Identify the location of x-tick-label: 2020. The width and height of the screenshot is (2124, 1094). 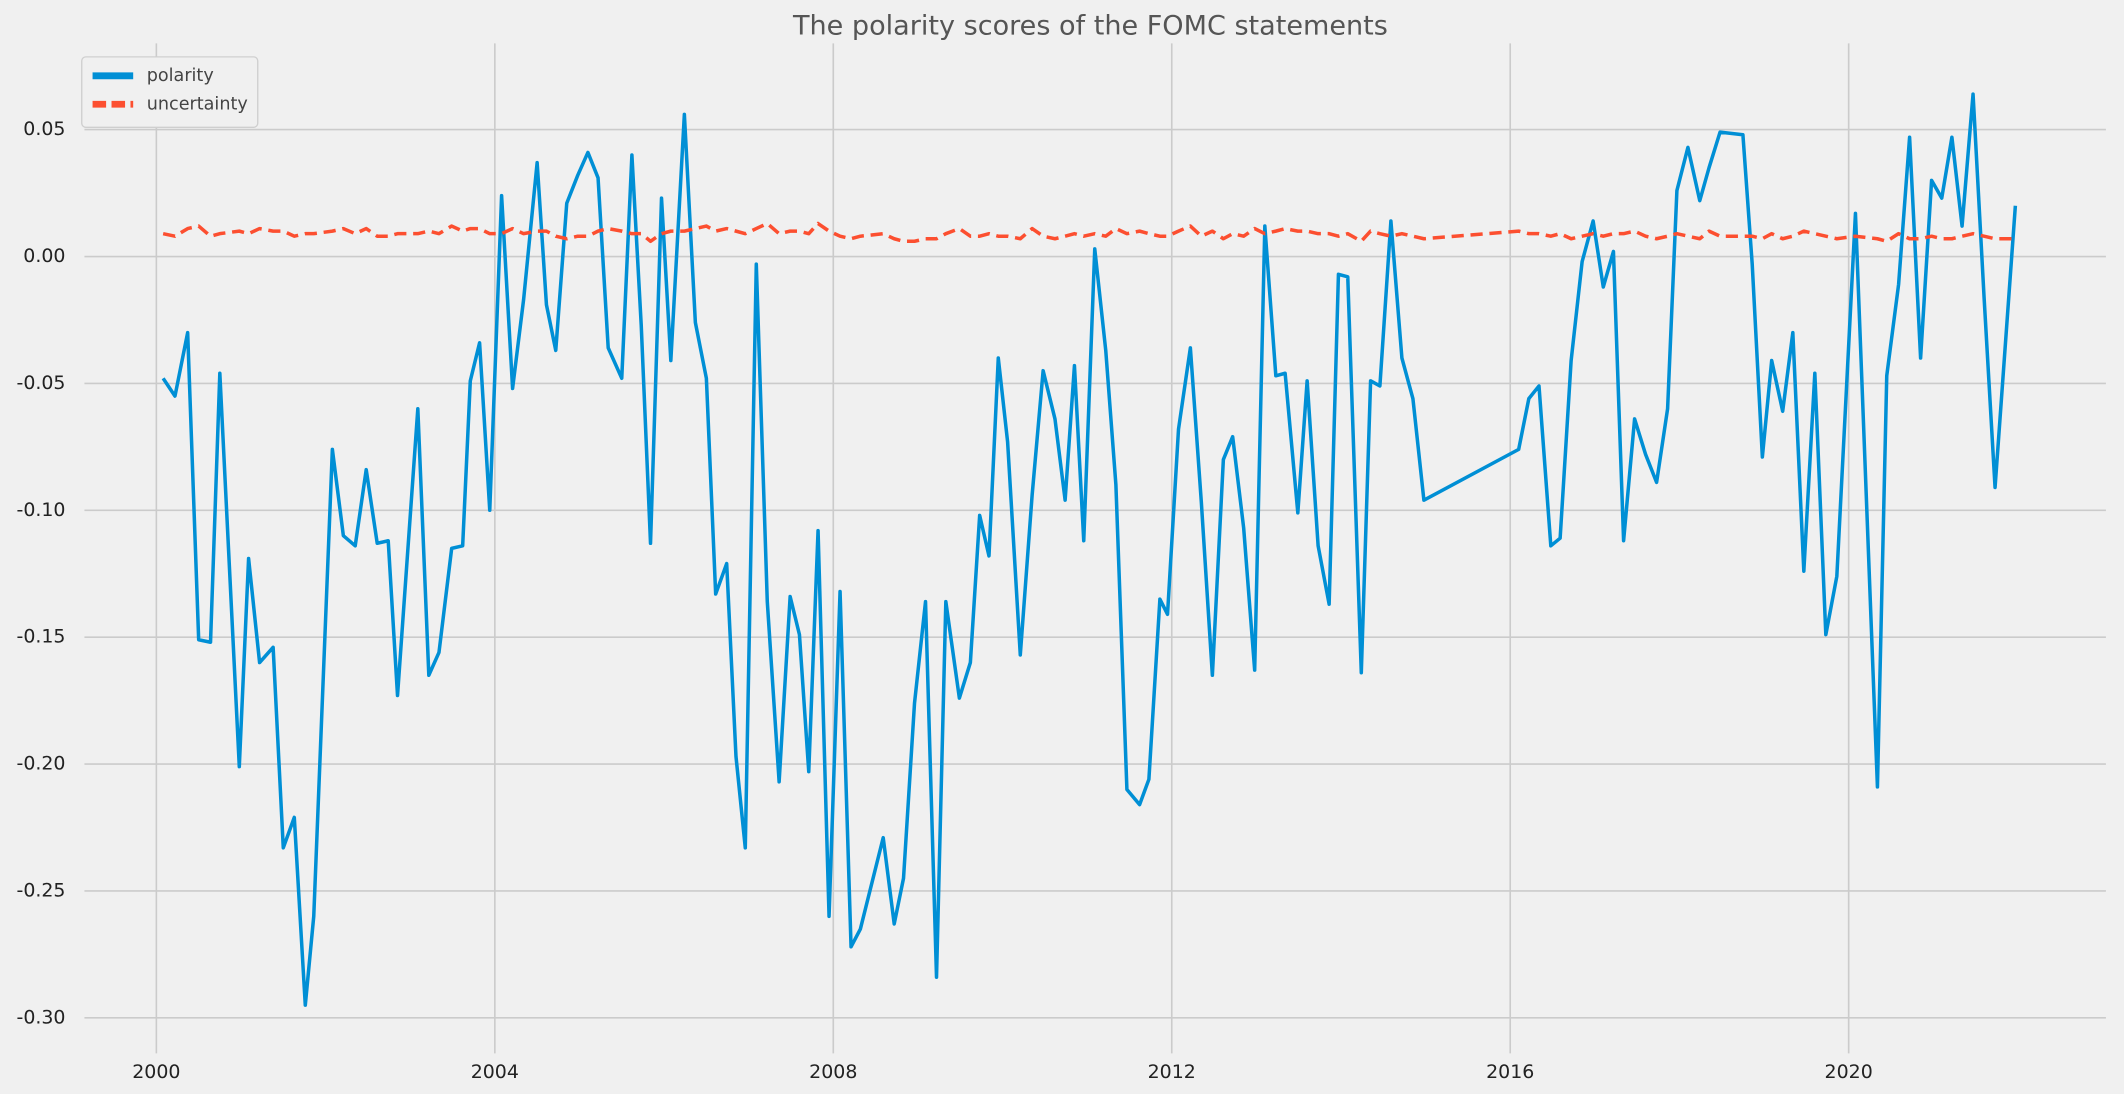
(1849, 1072).